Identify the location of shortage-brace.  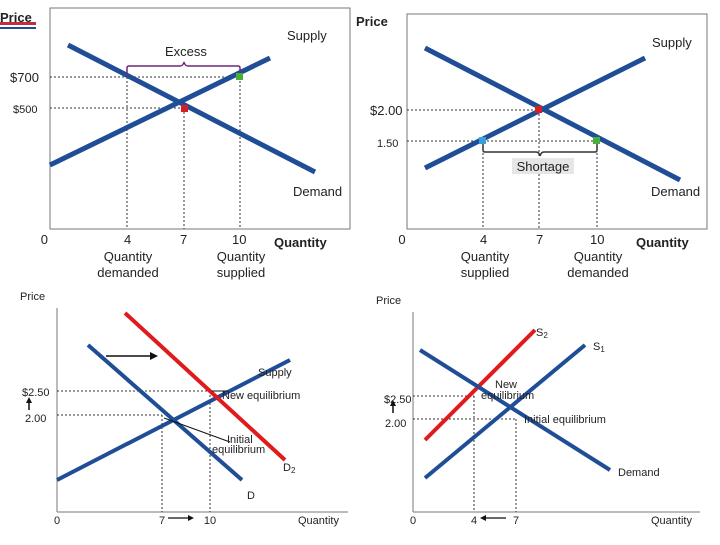
(540, 150).